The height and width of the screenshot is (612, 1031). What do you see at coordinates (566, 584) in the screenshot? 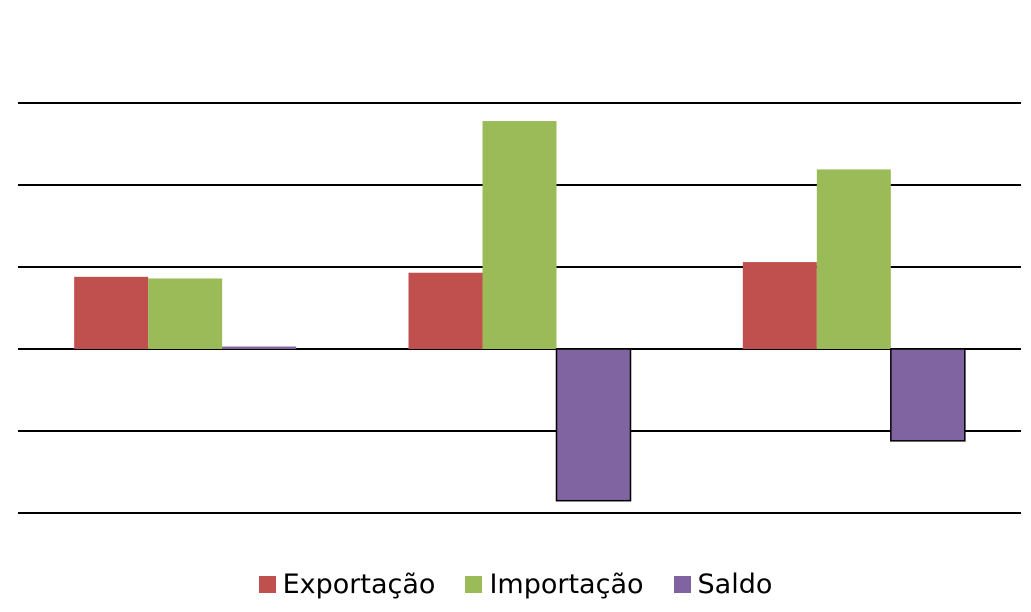
I see `legend-label-importacao: Importação` at bounding box center [566, 584].